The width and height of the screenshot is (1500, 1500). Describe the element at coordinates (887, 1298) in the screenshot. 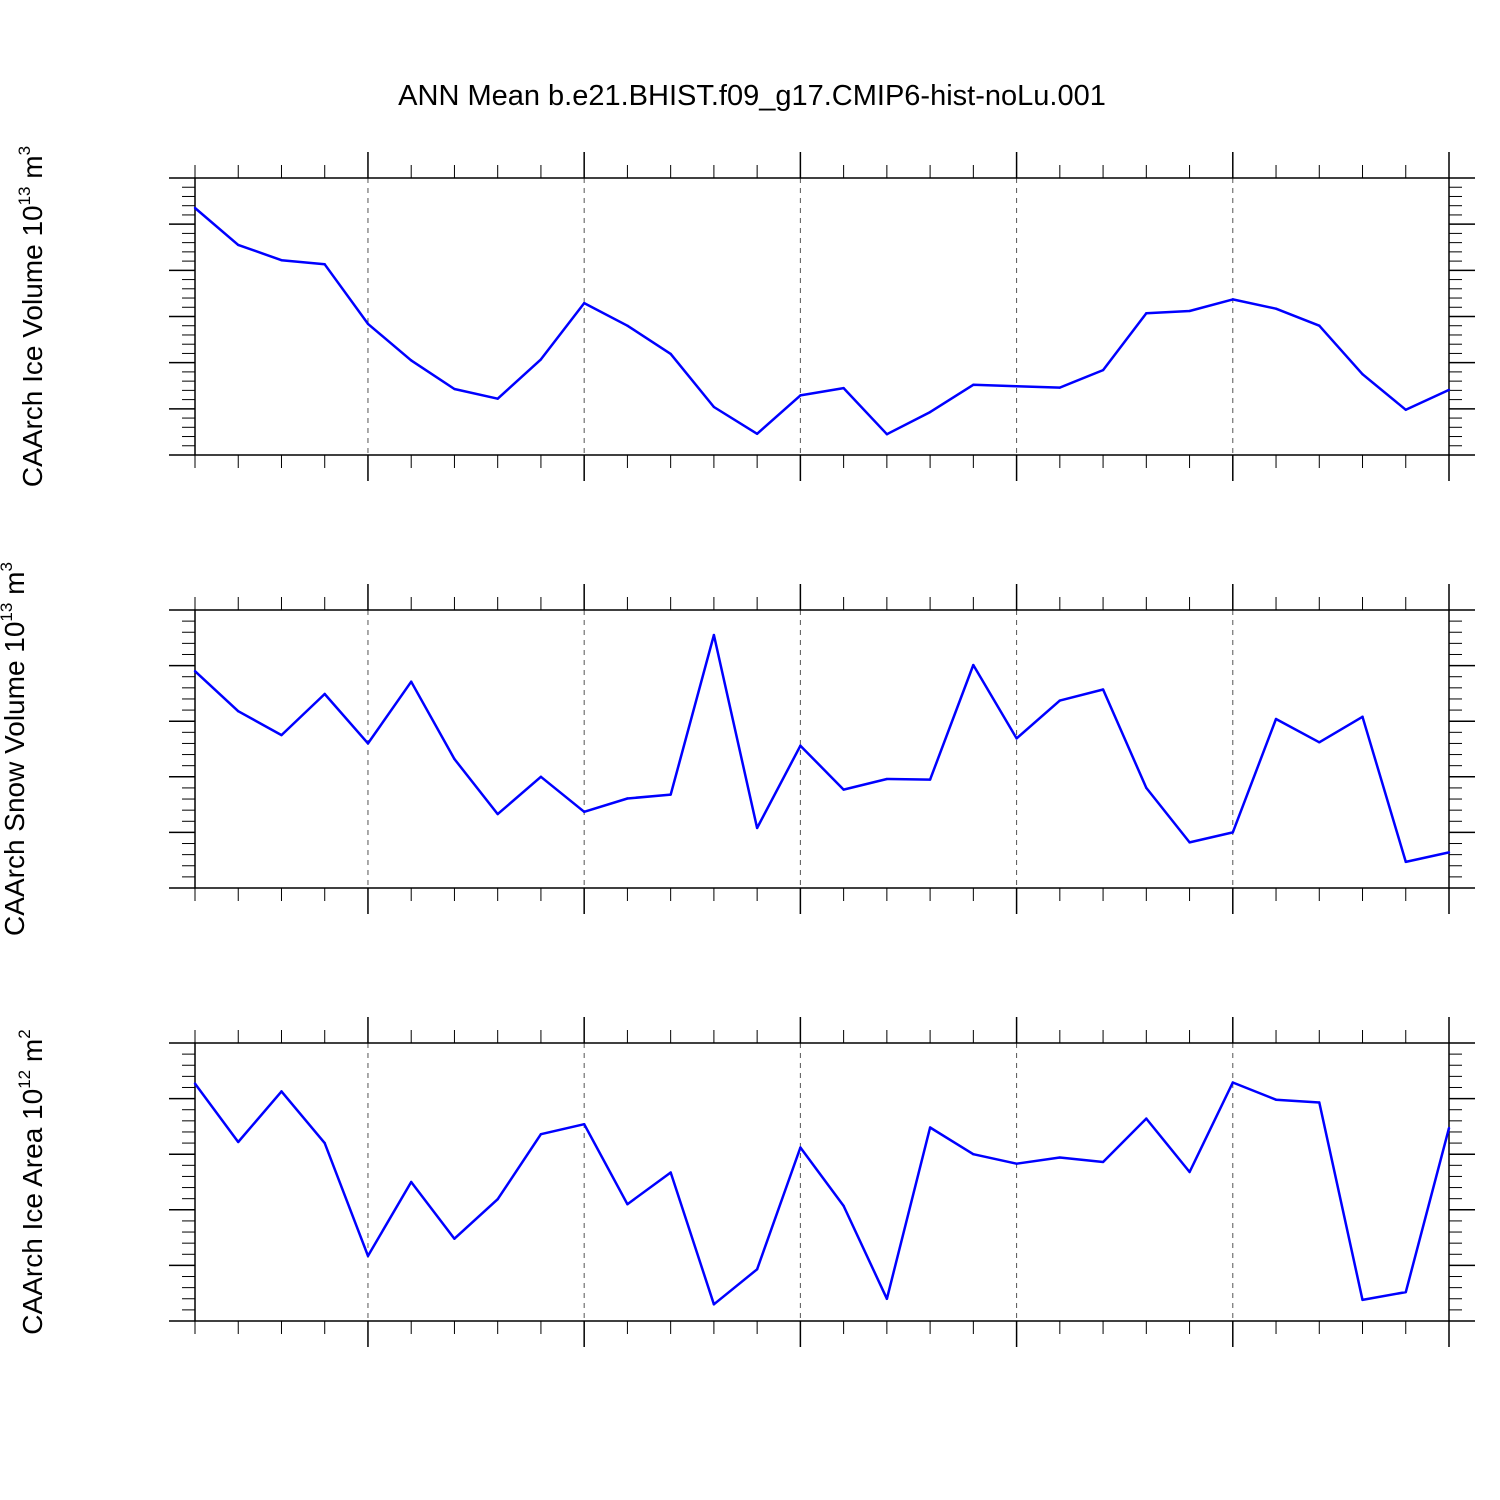

I see `data-point-1927` at that location.